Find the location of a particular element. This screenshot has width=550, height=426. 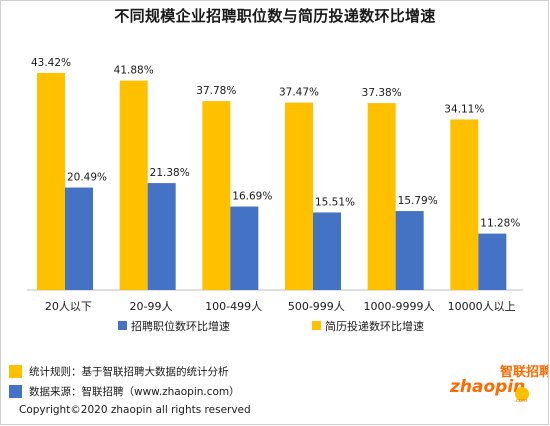

note-source: 数据来源：智联招聘（www.zhaopin.com） is located at coordinates (124, 391).